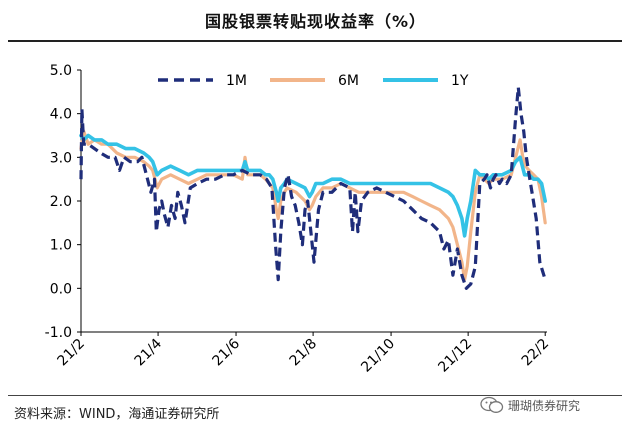  I want to click on wechat-icon, so click(492, 404).